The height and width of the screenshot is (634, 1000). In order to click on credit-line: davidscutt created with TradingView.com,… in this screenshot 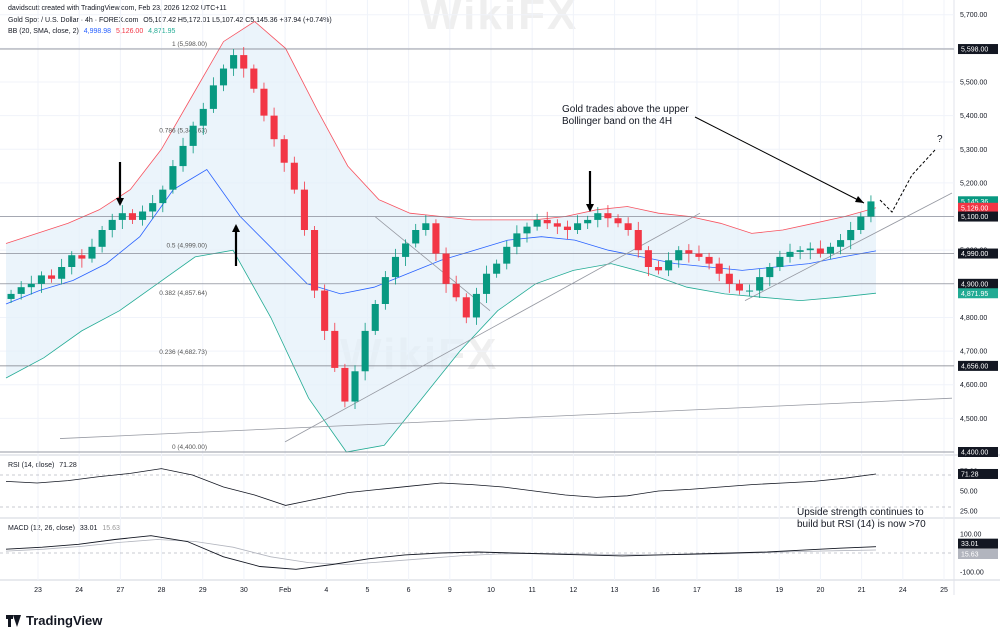, I will do `click(117, 8)`.